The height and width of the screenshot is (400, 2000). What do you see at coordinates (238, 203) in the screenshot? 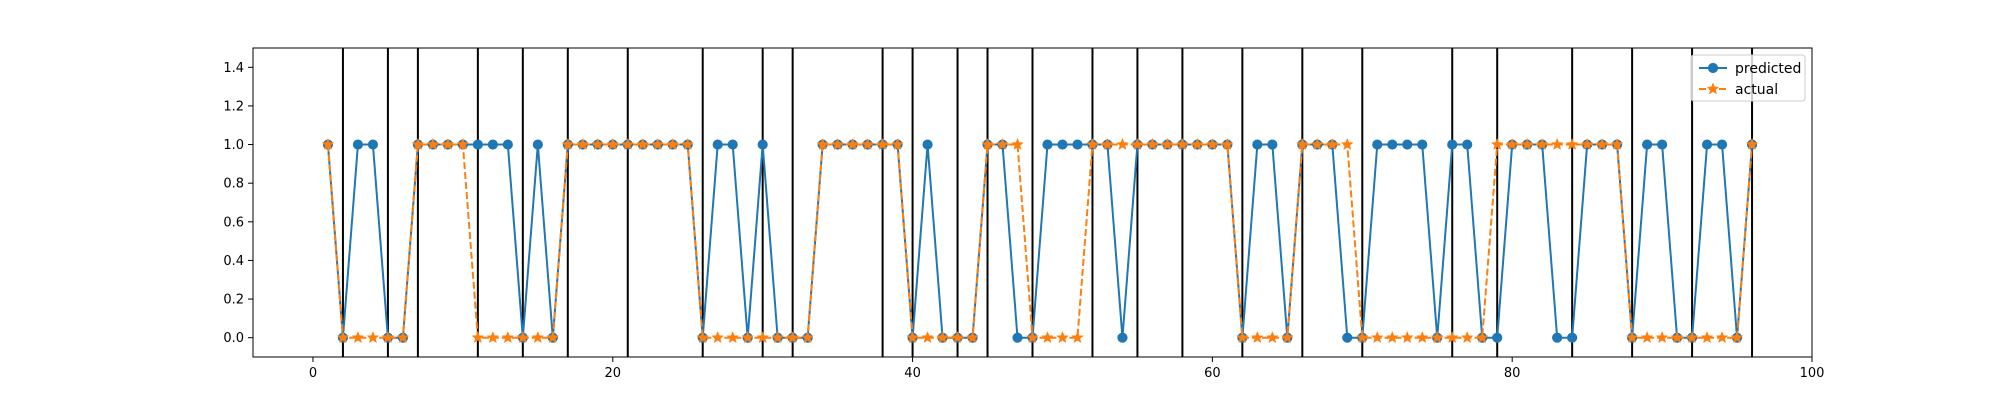
I see `y-axis: 0.0 0.2 0.4 0.6 0.8 1.0 1.2 1.4` at bounding box center [238, 203].